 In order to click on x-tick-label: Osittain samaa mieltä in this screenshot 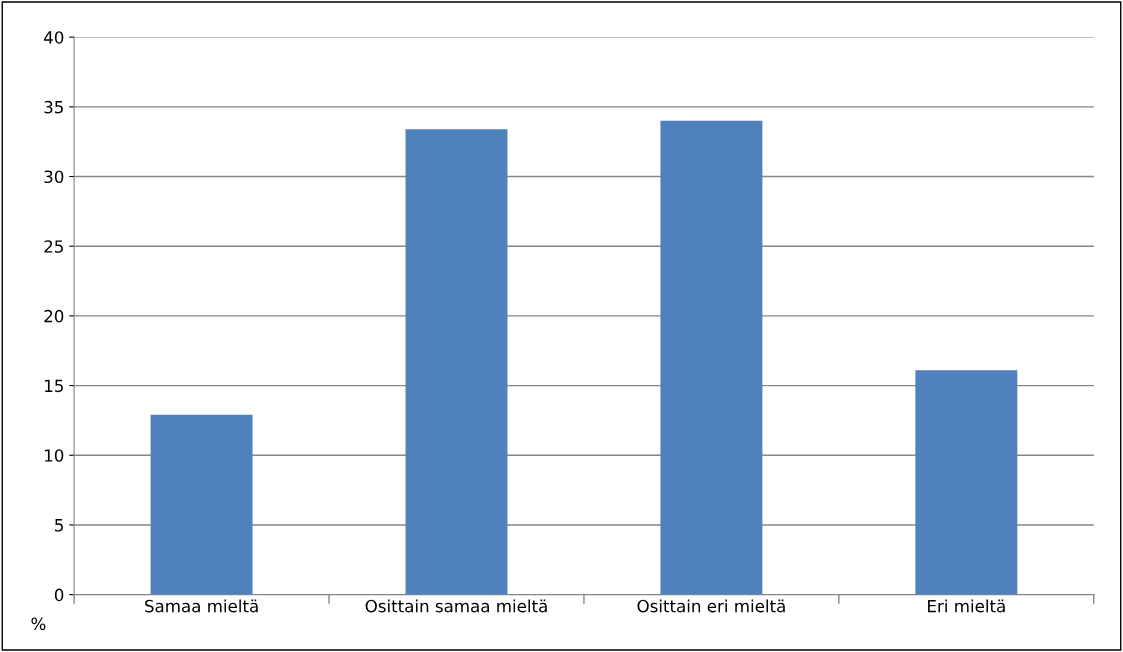, I will do `click(456, 606)`.